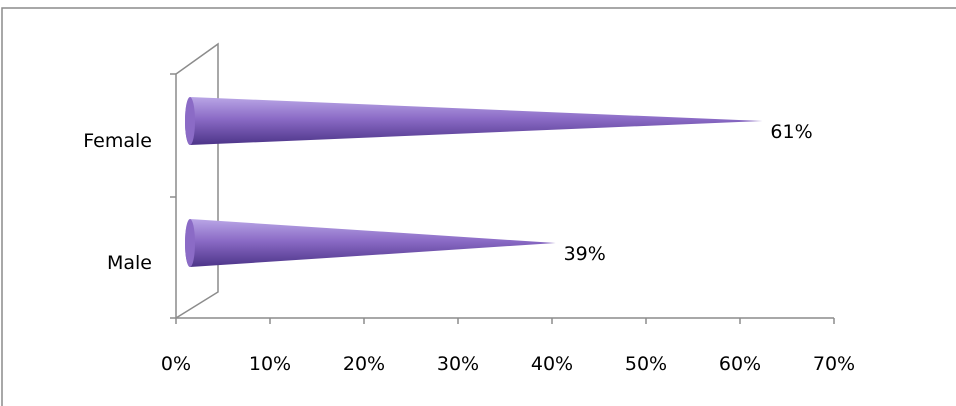  I want to click on data-label-female: 61%, so click(791, 132).